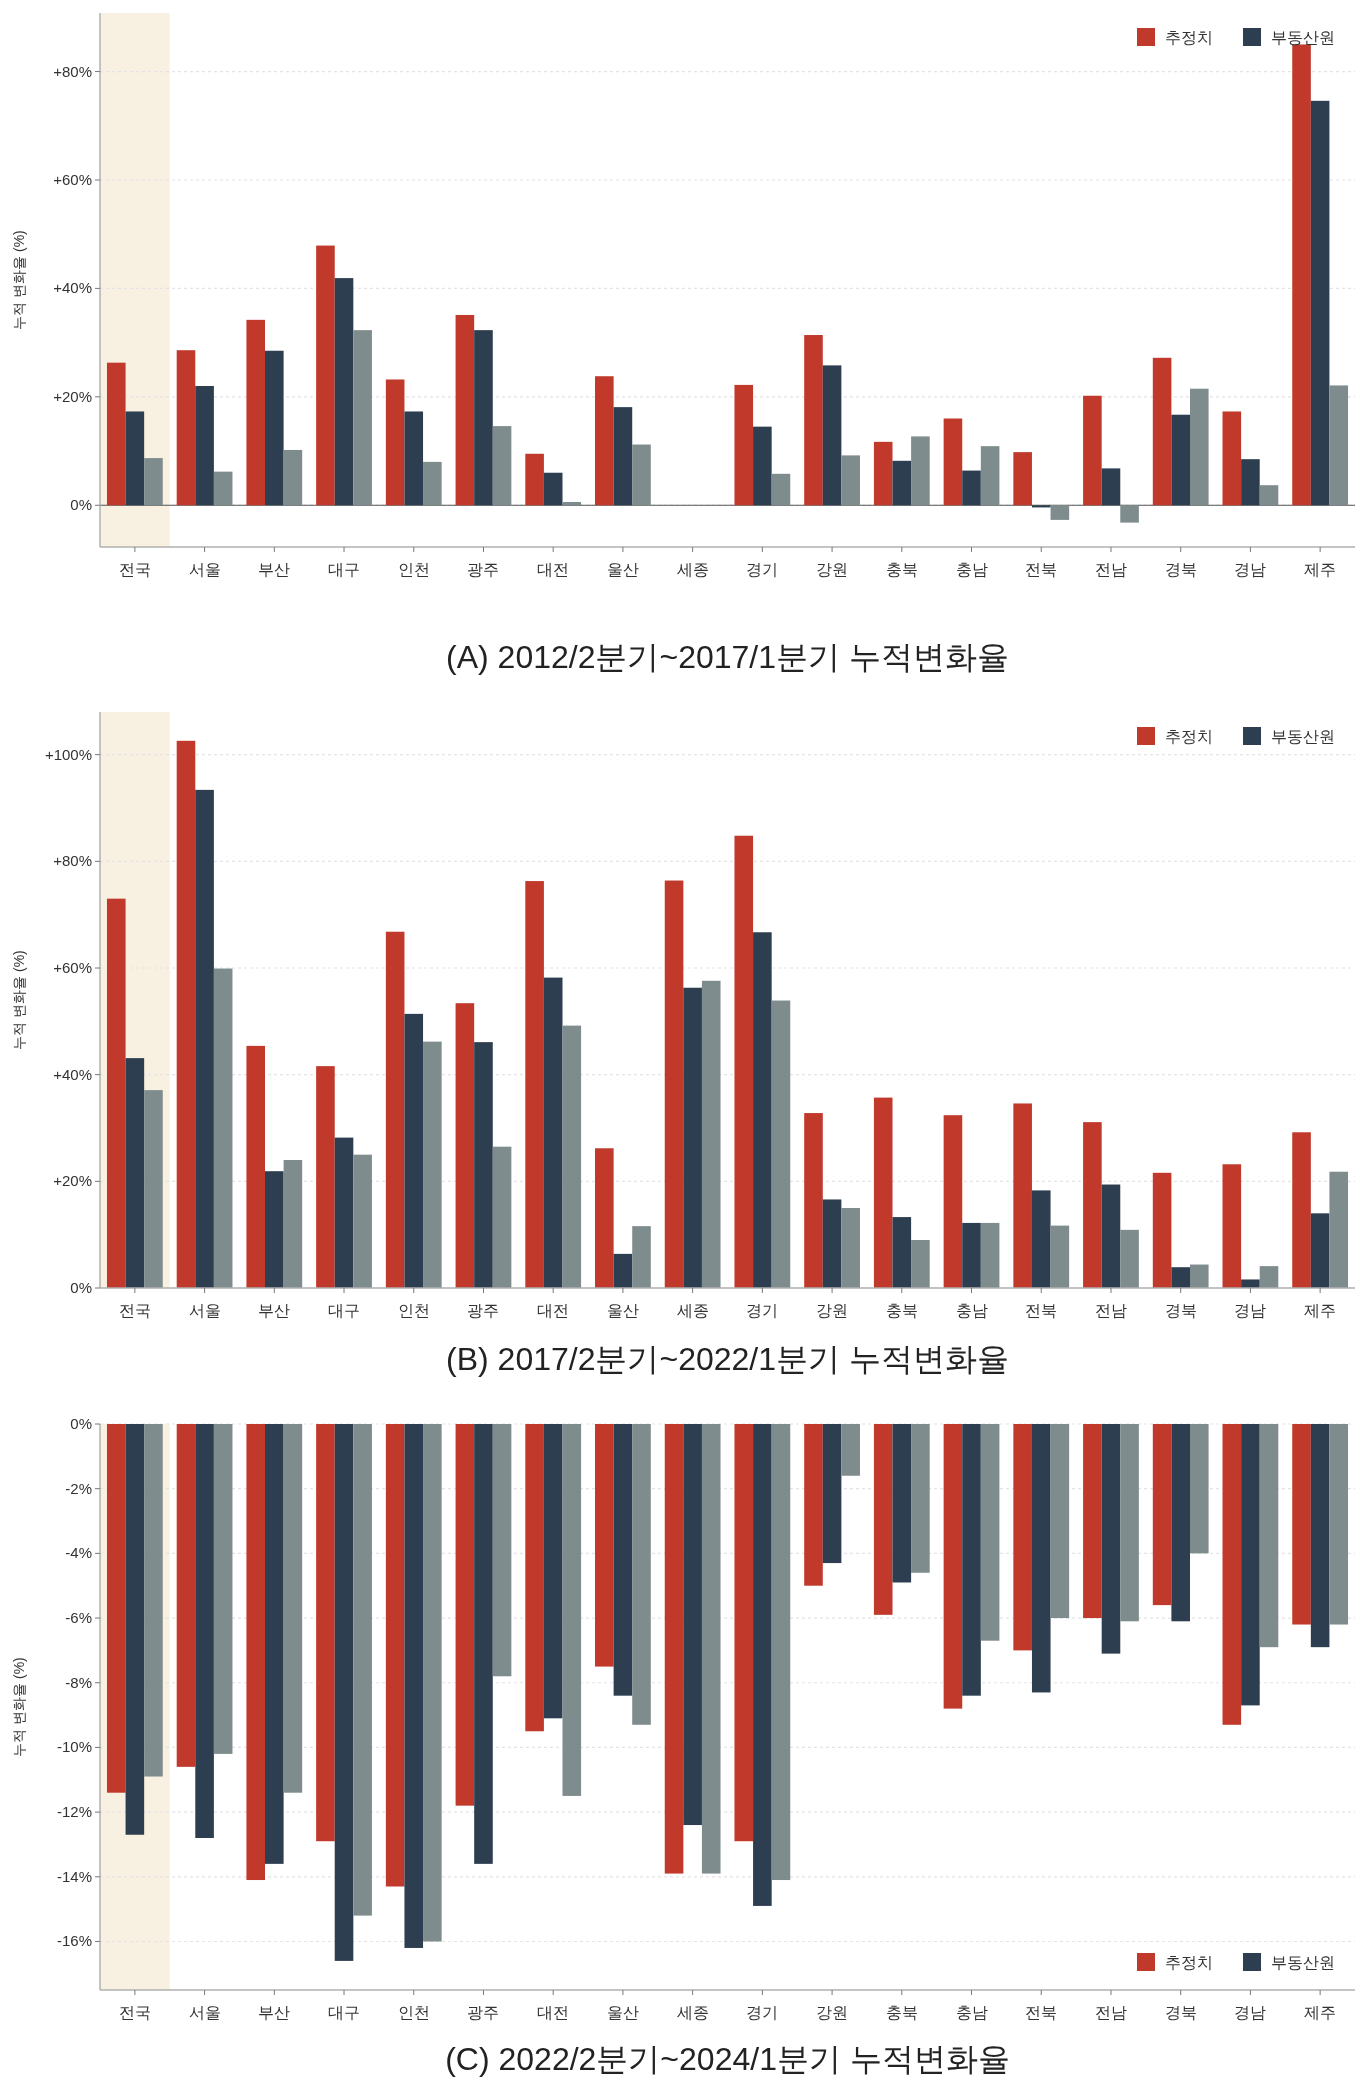  What do you see at coordinates (81, 1423) in the screenshot?
I see `y-tick-label: 0%` at bounding box center [81, 1423].